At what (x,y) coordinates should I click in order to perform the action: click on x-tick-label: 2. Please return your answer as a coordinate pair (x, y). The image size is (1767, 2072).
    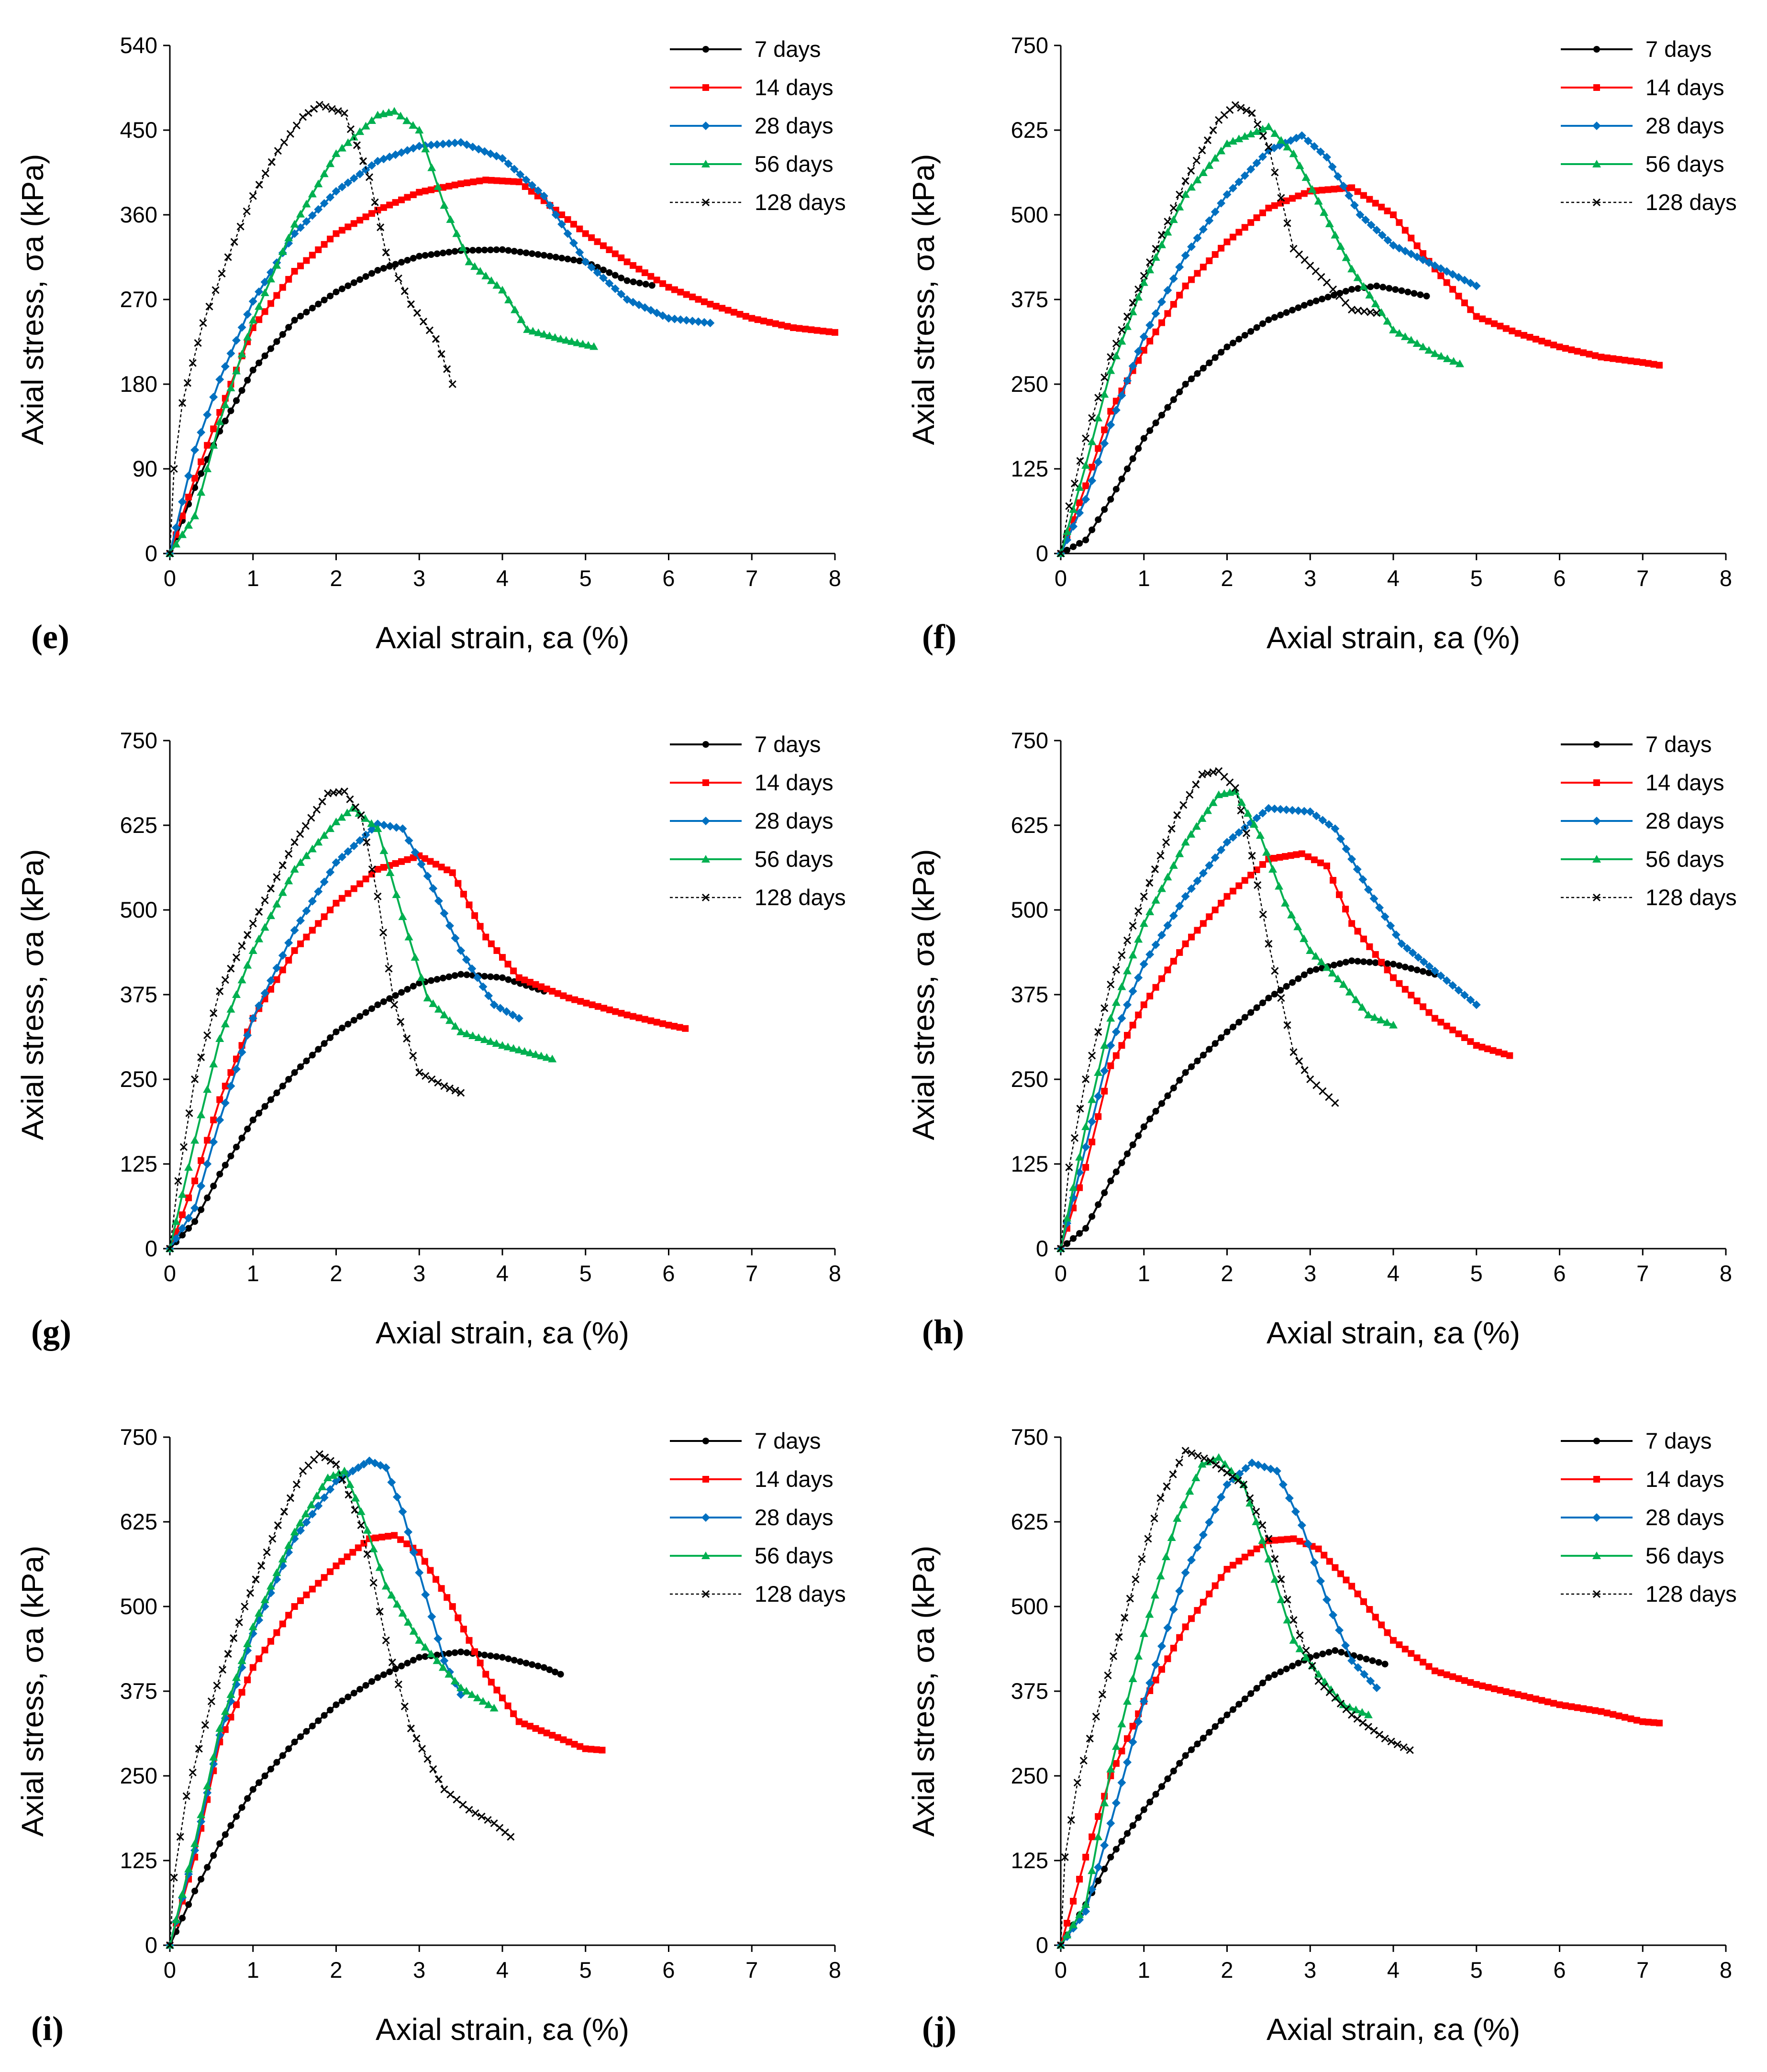
    Looking at the image, I should click on (1227, 1970).